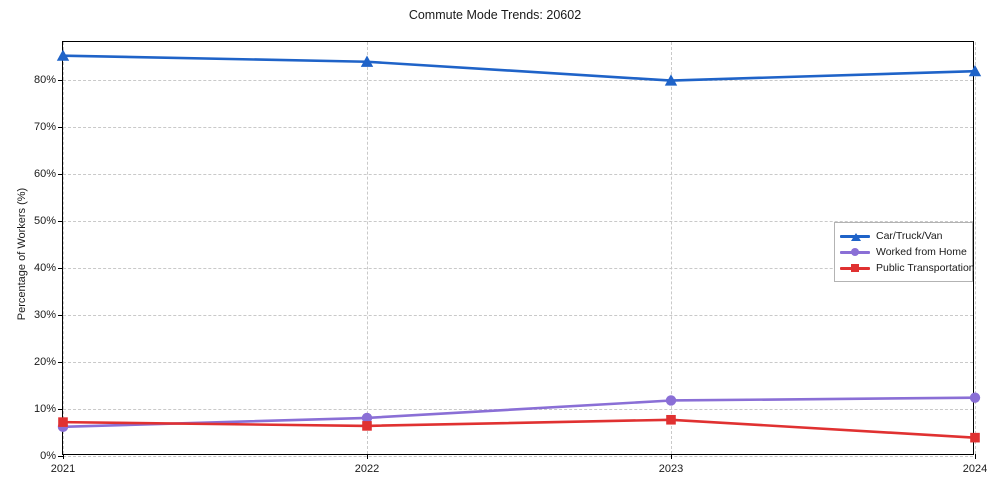  I want to click on y-tick-label: 50%, so click(44, 220).